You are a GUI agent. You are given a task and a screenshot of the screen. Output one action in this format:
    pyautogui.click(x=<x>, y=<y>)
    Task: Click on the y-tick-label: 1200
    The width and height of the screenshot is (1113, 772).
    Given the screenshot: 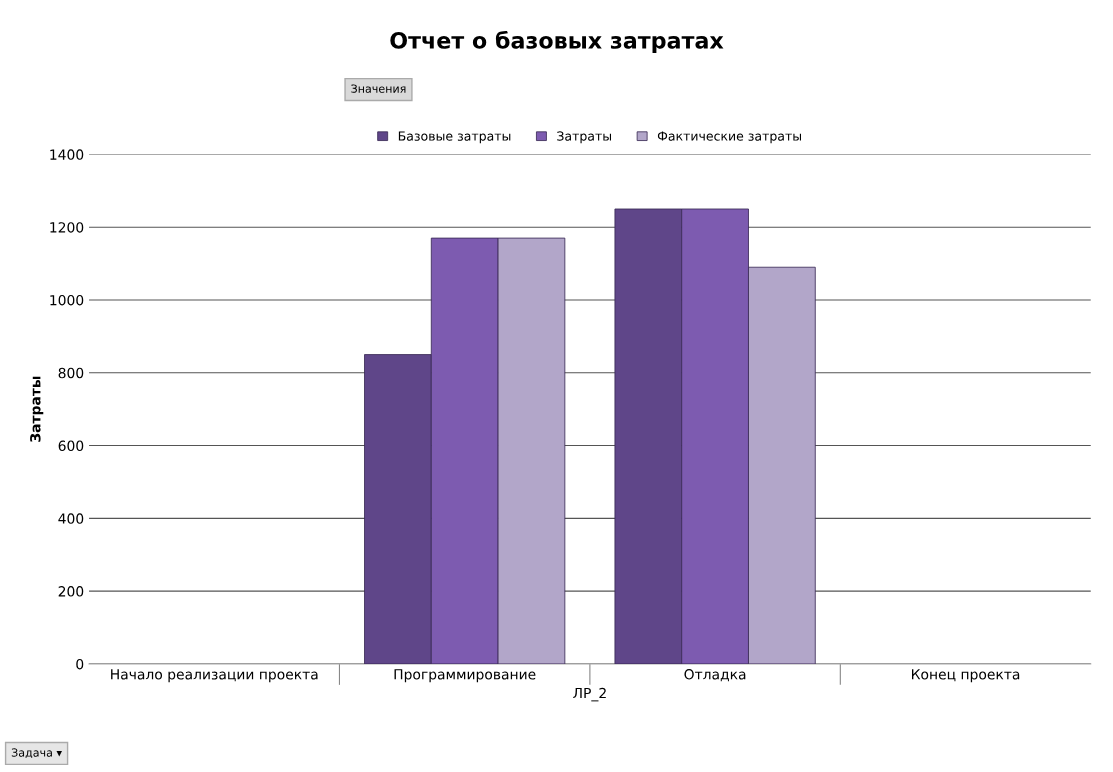 What is the action you would take?
    pyautogui.click(x=67, y=227)
    